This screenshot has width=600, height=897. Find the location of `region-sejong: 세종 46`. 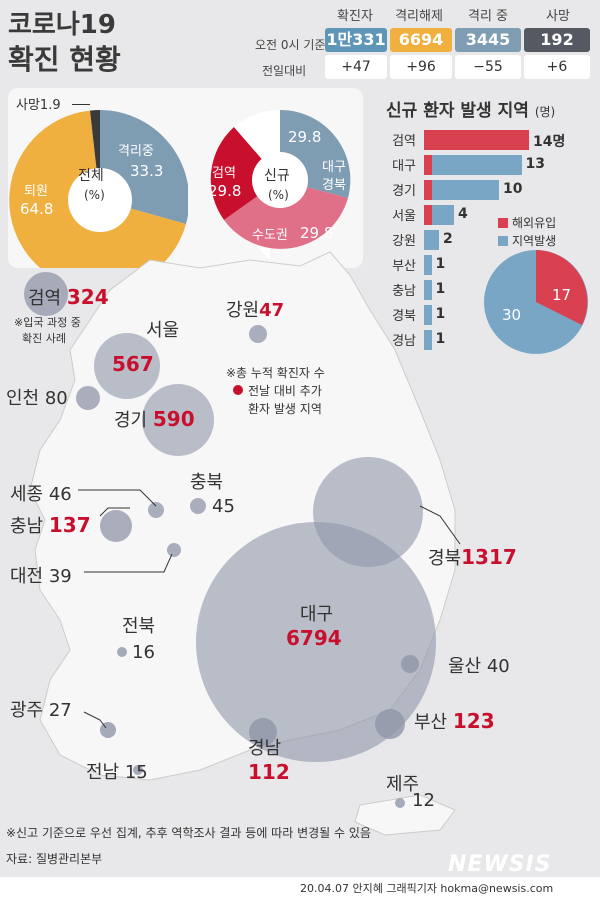

region-sejong: 세종 46 is located at coordinates (41, 494).